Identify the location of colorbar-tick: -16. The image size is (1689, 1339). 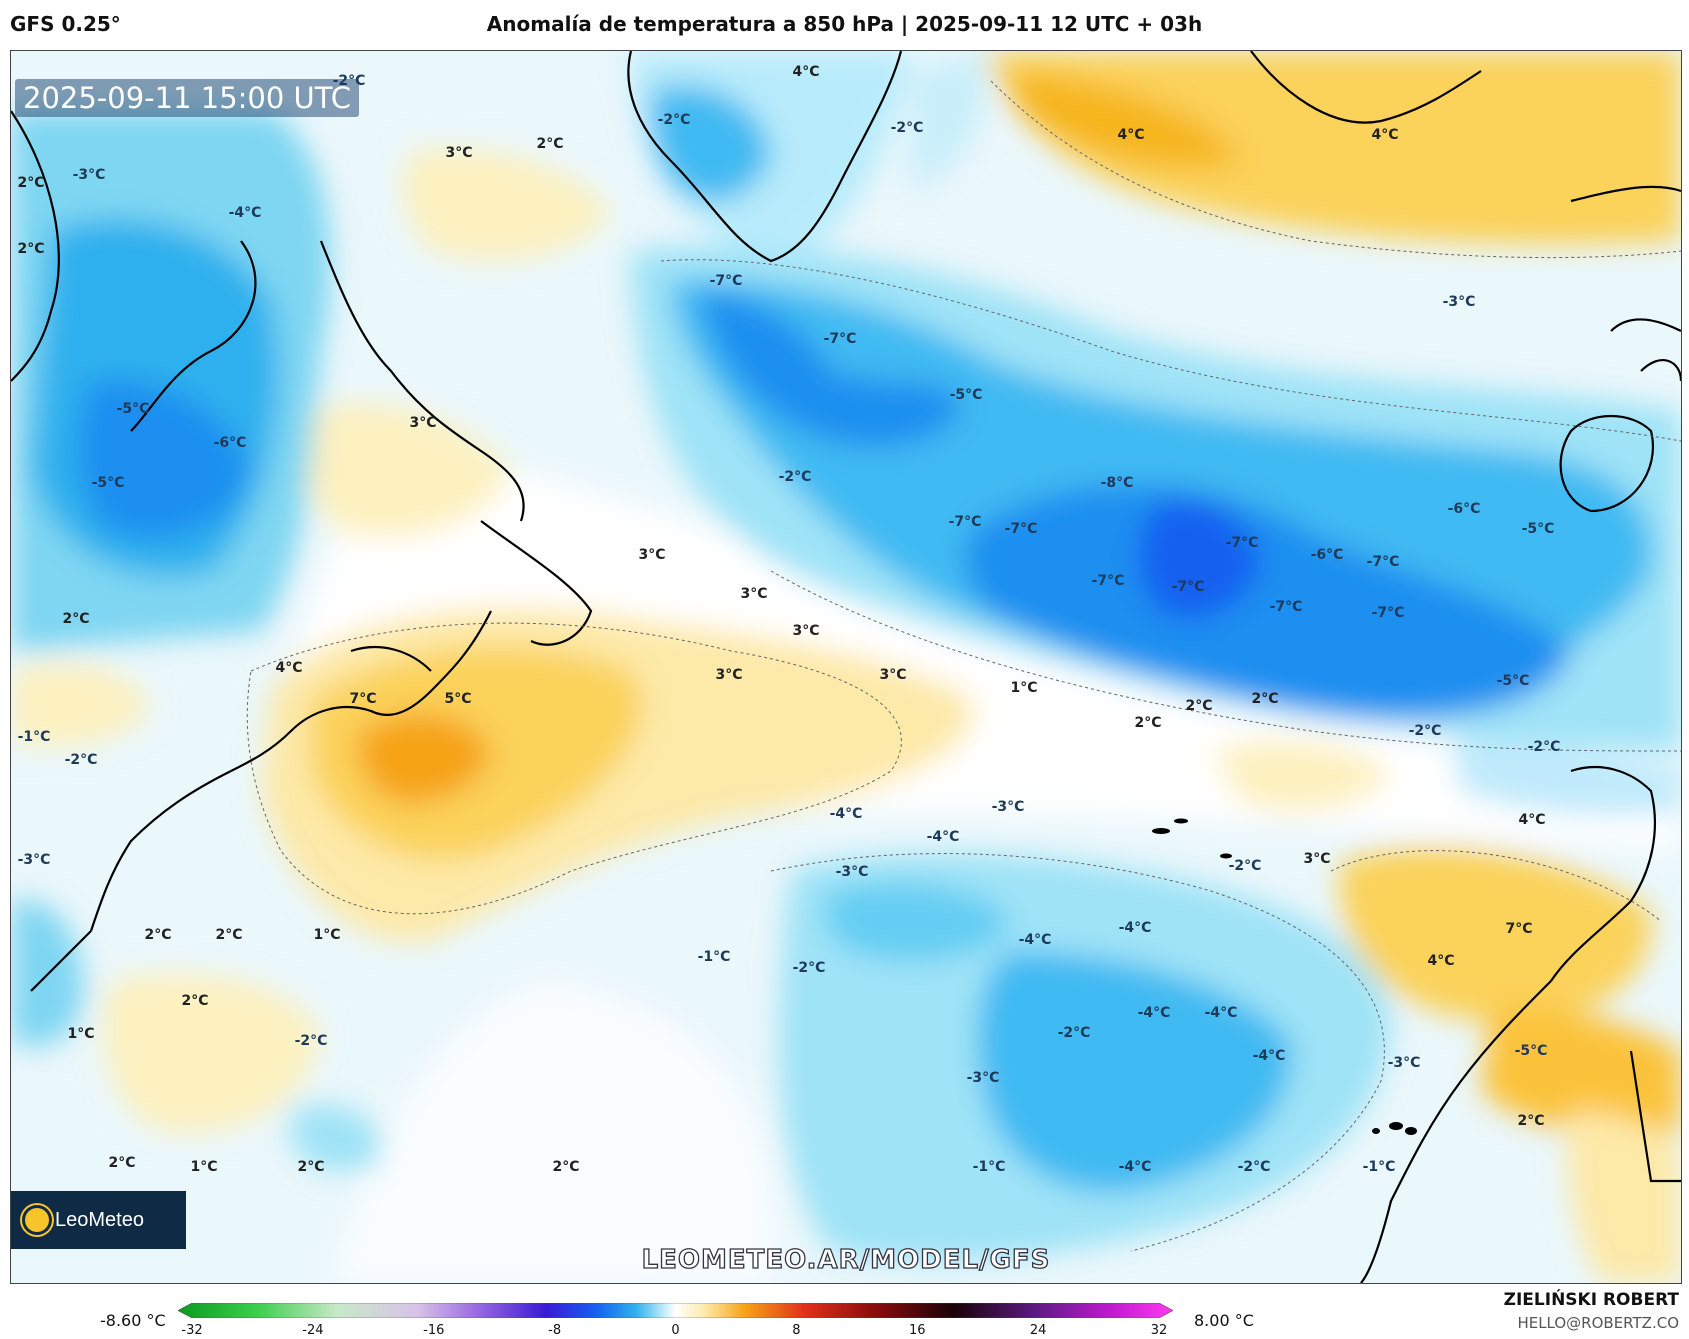
(434, 1330).